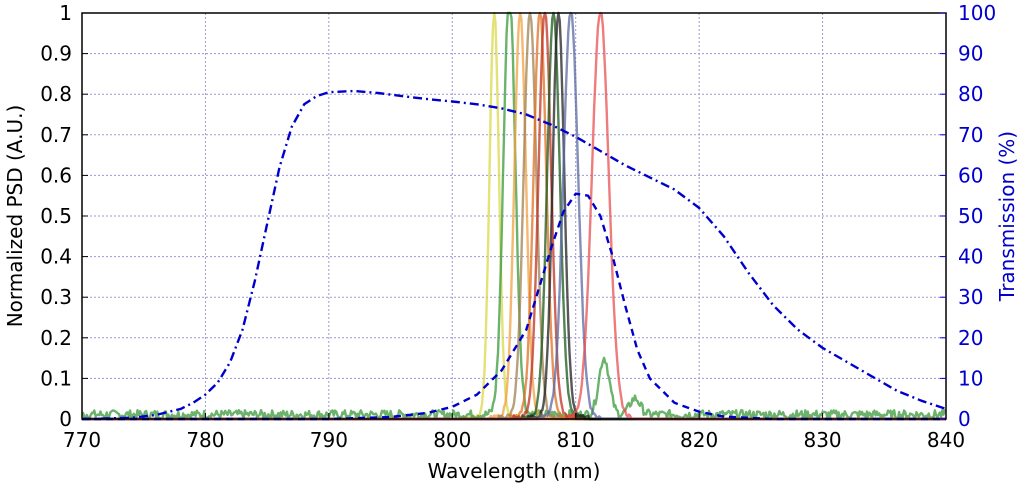 This screenshot has width=1025, height=487. Describe the element at coordinates (56, 297) in the screenshot. I see `y-tick-label-left: 0.3` at that location.